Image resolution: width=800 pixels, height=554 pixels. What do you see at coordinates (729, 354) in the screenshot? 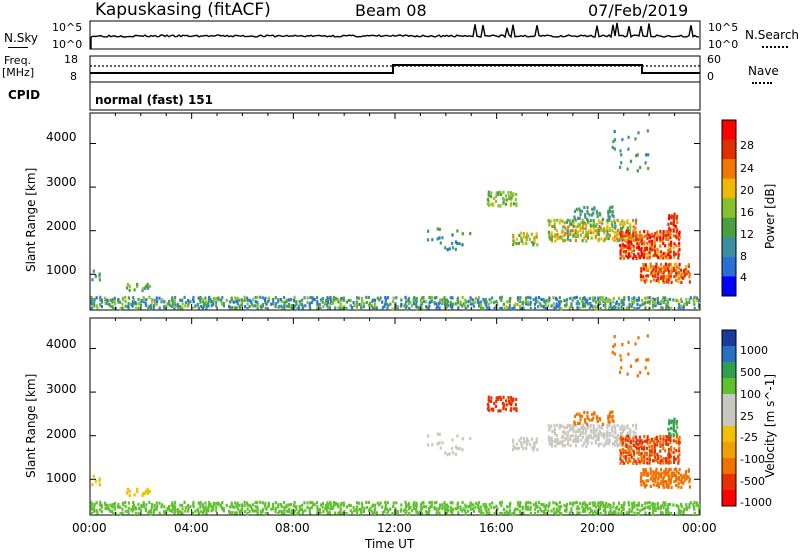
I see `velocity-cbar-swatch` at bounding box center [729, 354].